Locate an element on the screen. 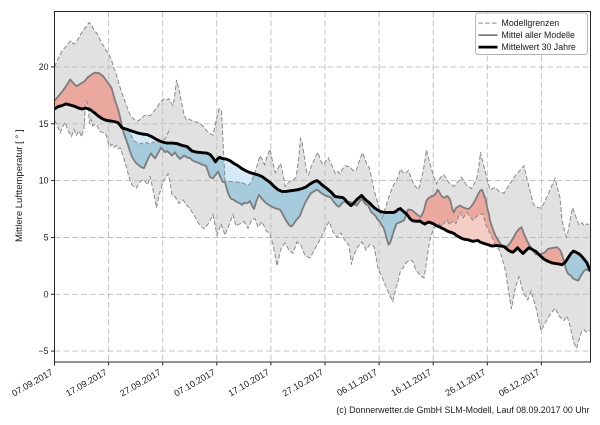 The image size is (600, 425). svg-text: 0 is located at coordinates (46, 294).